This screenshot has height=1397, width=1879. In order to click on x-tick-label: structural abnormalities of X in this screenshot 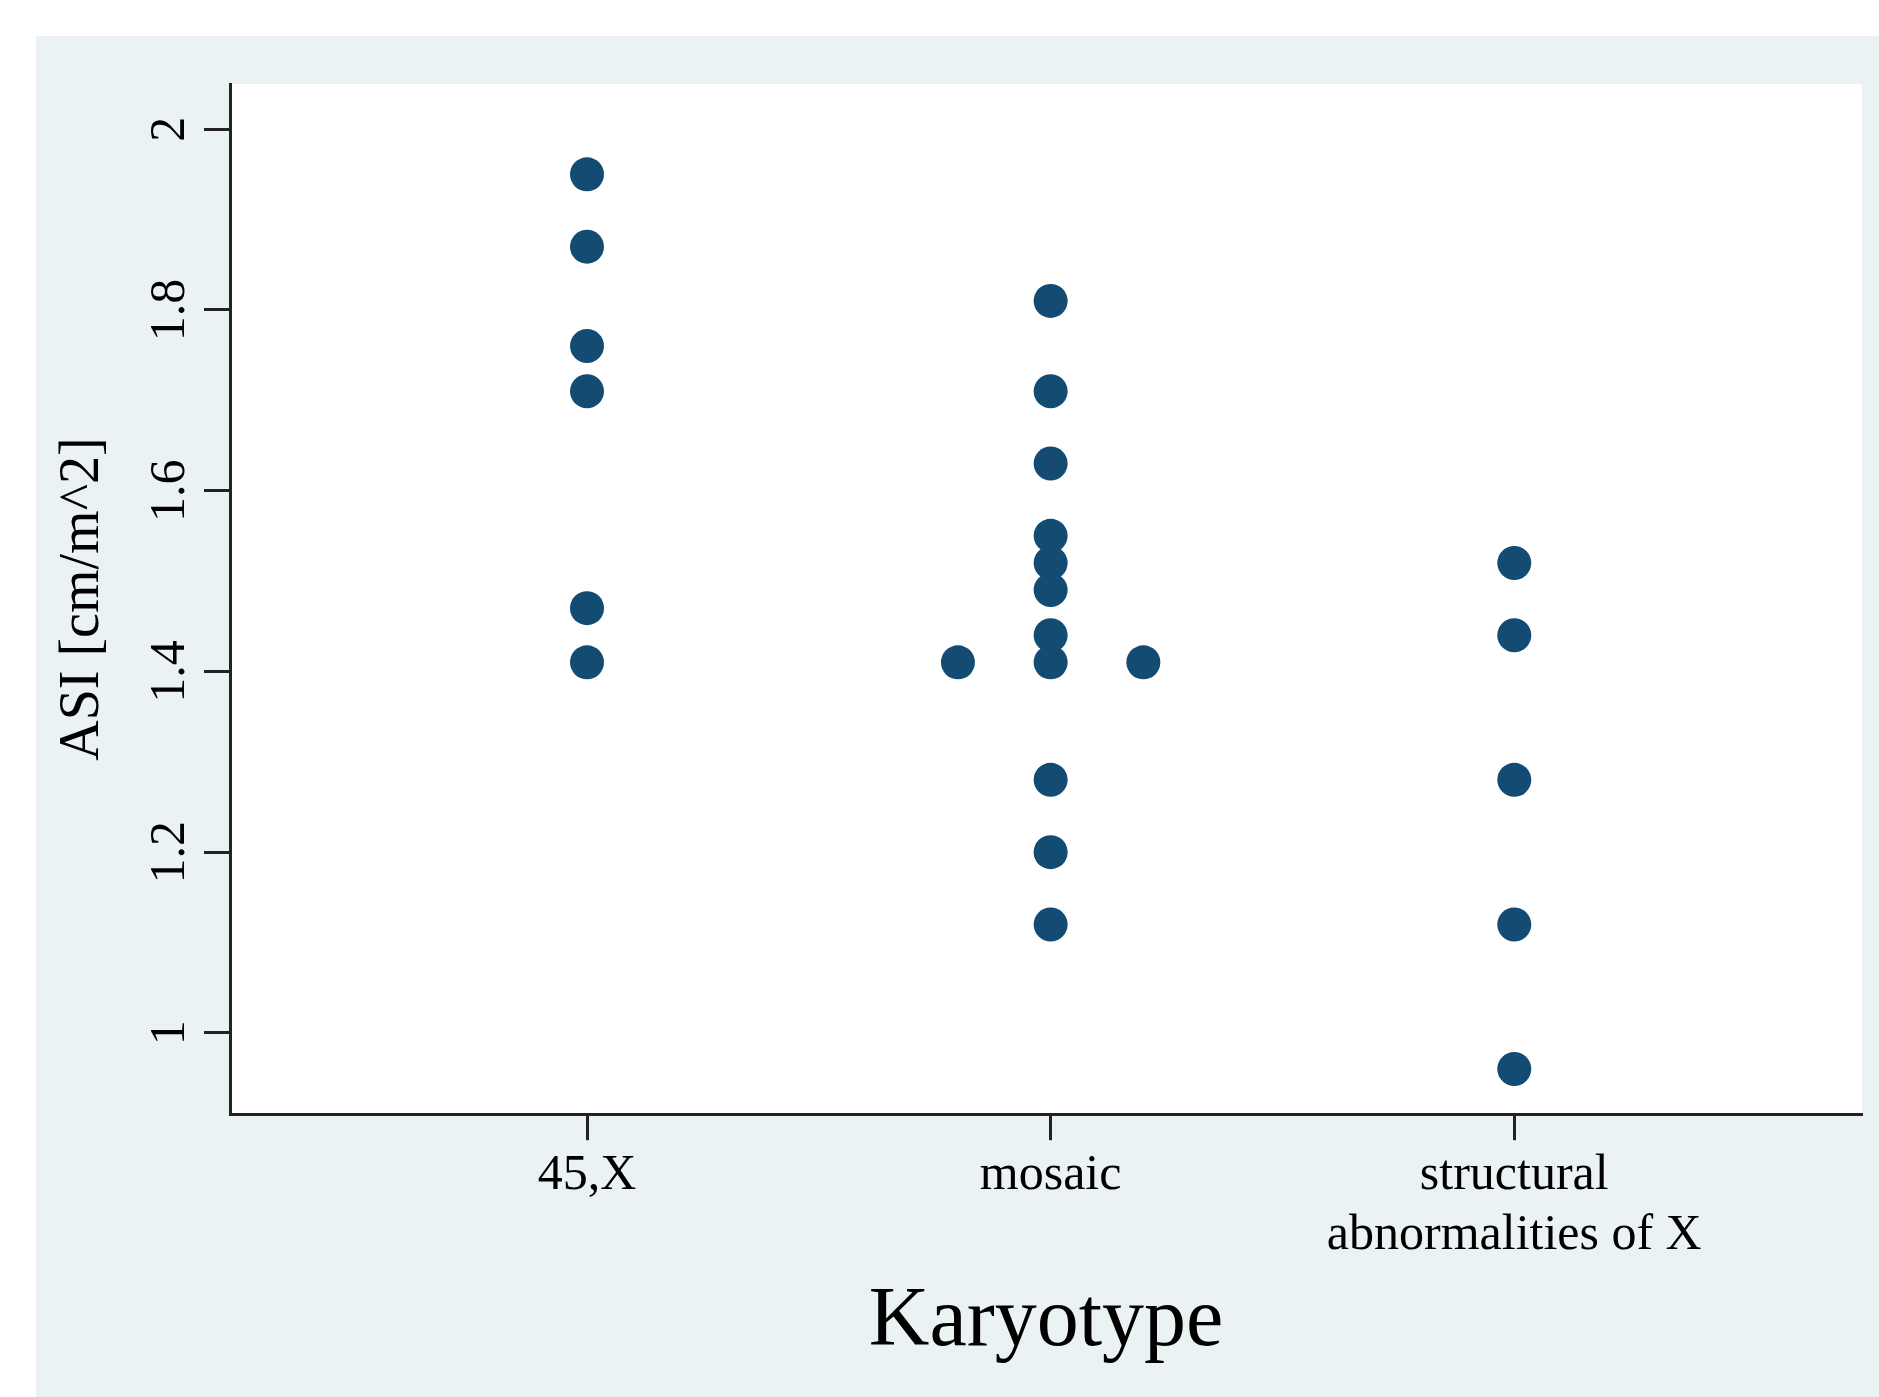, I will do `click(1514, 1202)`.